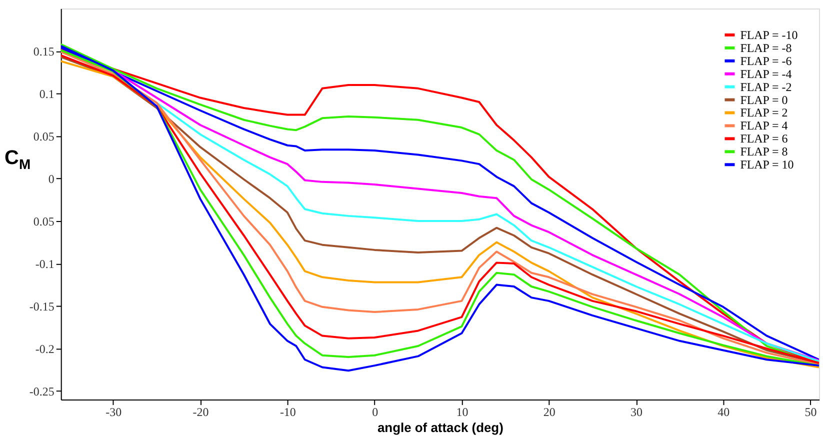 The image size is (823, 441). What do you see at coordinates (549, 412) in the screenshot?
I see `x-tick-label: 20` at bounding box center [549, 412].